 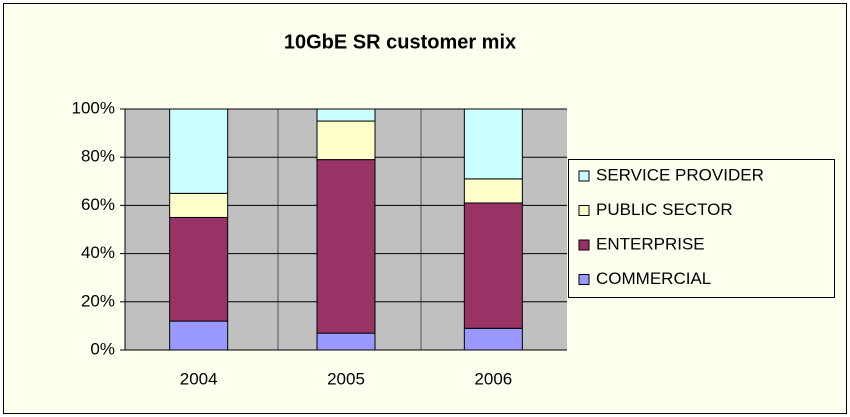 I want to click on y-tick-label: 100%, so click(x=93, y=107).